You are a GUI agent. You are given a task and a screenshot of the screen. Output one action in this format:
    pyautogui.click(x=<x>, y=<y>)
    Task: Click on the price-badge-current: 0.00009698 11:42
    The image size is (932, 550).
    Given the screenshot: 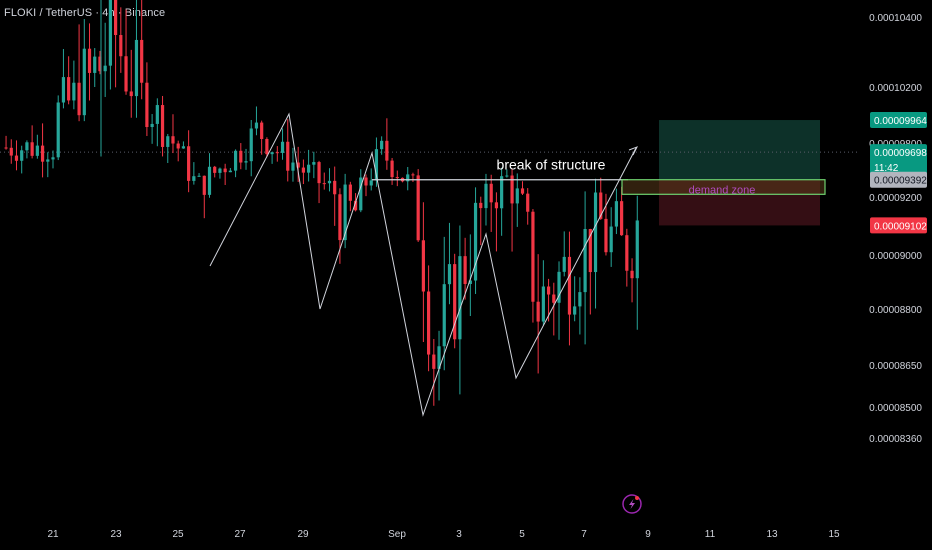 What is the action you would take?
    pyautogui.click(x=898, y=160)
    